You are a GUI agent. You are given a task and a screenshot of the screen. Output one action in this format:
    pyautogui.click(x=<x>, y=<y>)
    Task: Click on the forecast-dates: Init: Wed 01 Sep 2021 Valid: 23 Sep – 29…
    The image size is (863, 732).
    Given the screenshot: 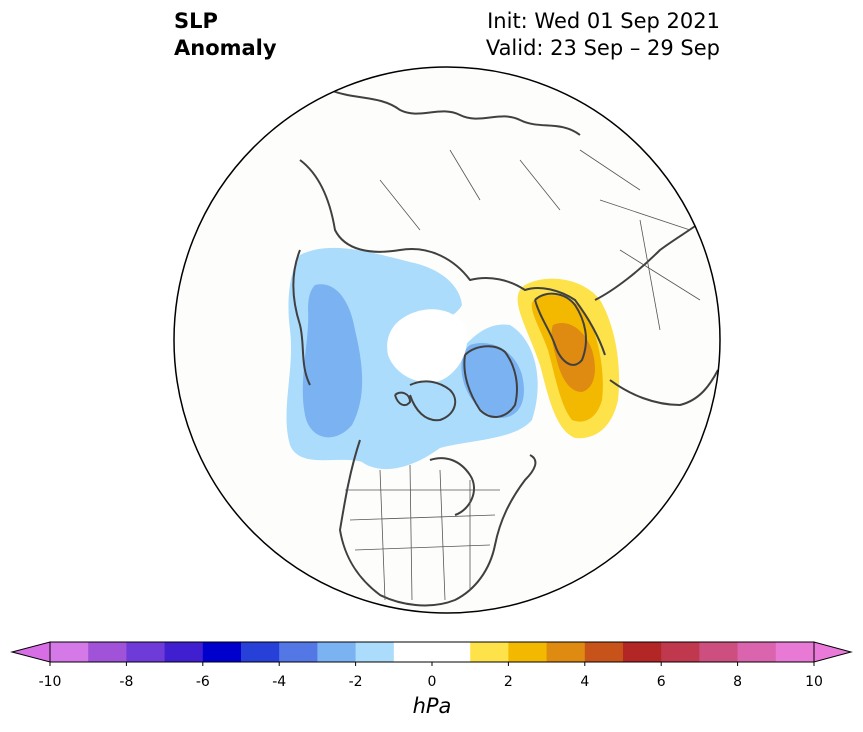 What is the action you would take?
    pyautogui.click(x=603, y=35)
    